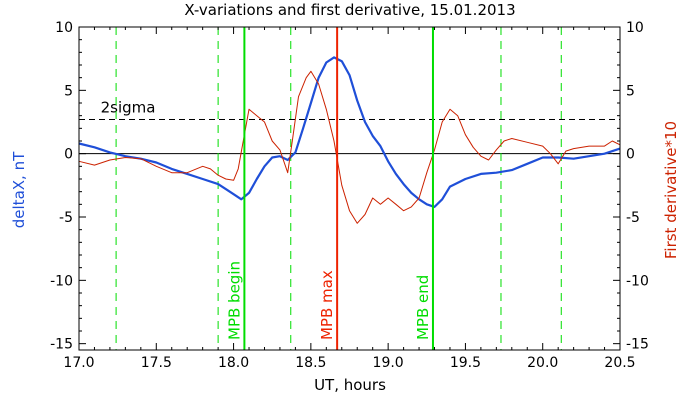 The width and height of the screenshot is (700, 400). Describe the element at coordinates (630, 91) in the screenshot. I see `y-tick-label-right-1: 5` at that location.